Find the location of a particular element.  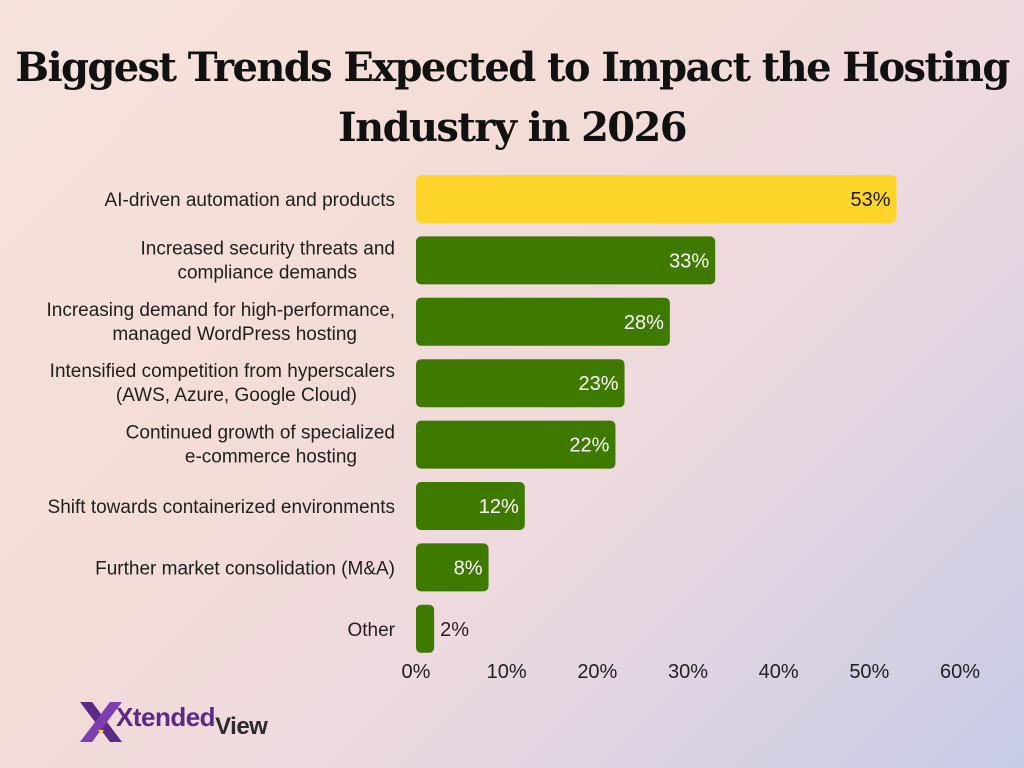

x-logo-icon is located at coordinates (101, 722).